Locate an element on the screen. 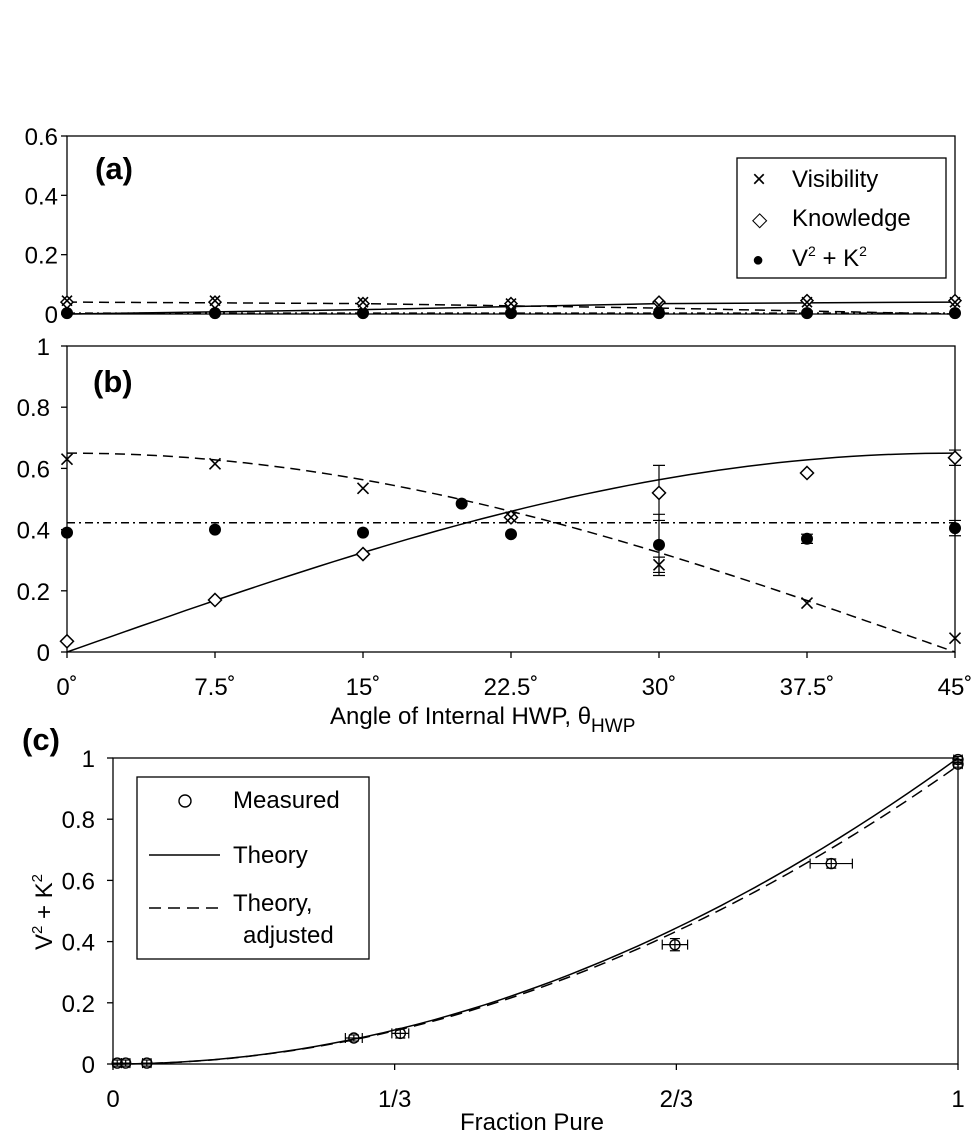 The height and width of the screenshot is (1137, 977). x-tick-label: 0˚ is located at coordinates (66, 687).